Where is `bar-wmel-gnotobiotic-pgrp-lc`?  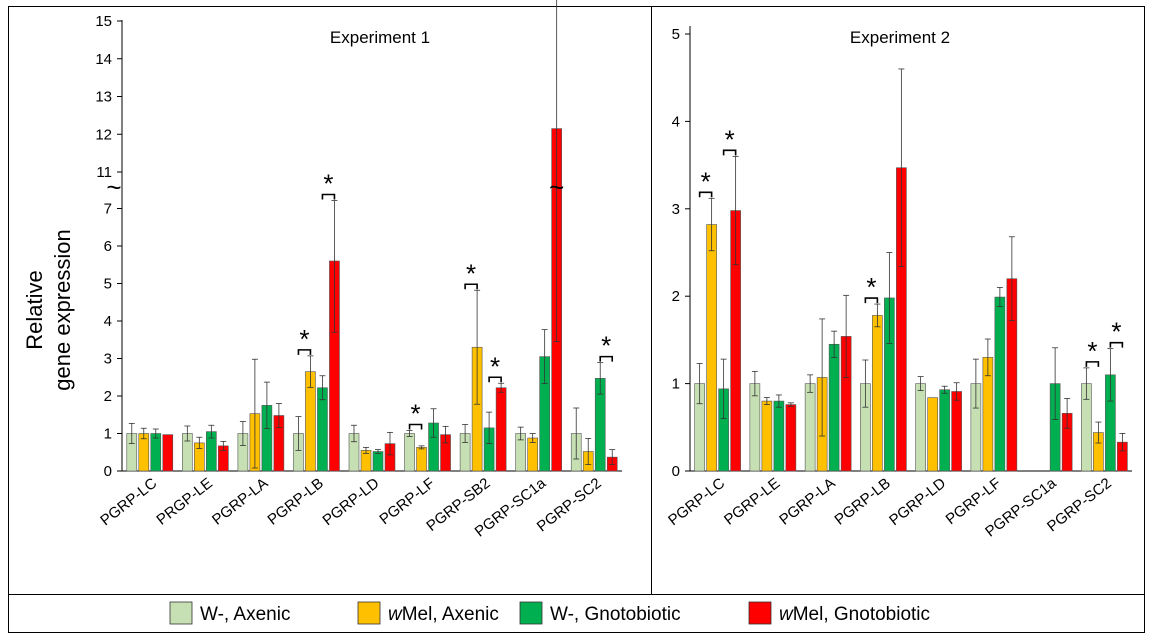 bar-wmel-gnotobiotic-pgrp-lc is located at coordinates (168, 453).